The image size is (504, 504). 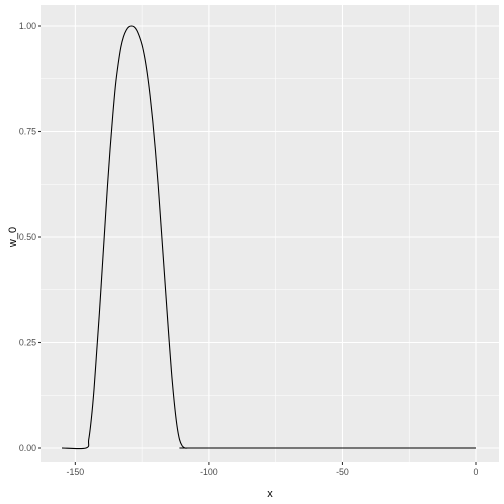 I want to click on y-axis-title: w_0, so click(x=13, y=237).